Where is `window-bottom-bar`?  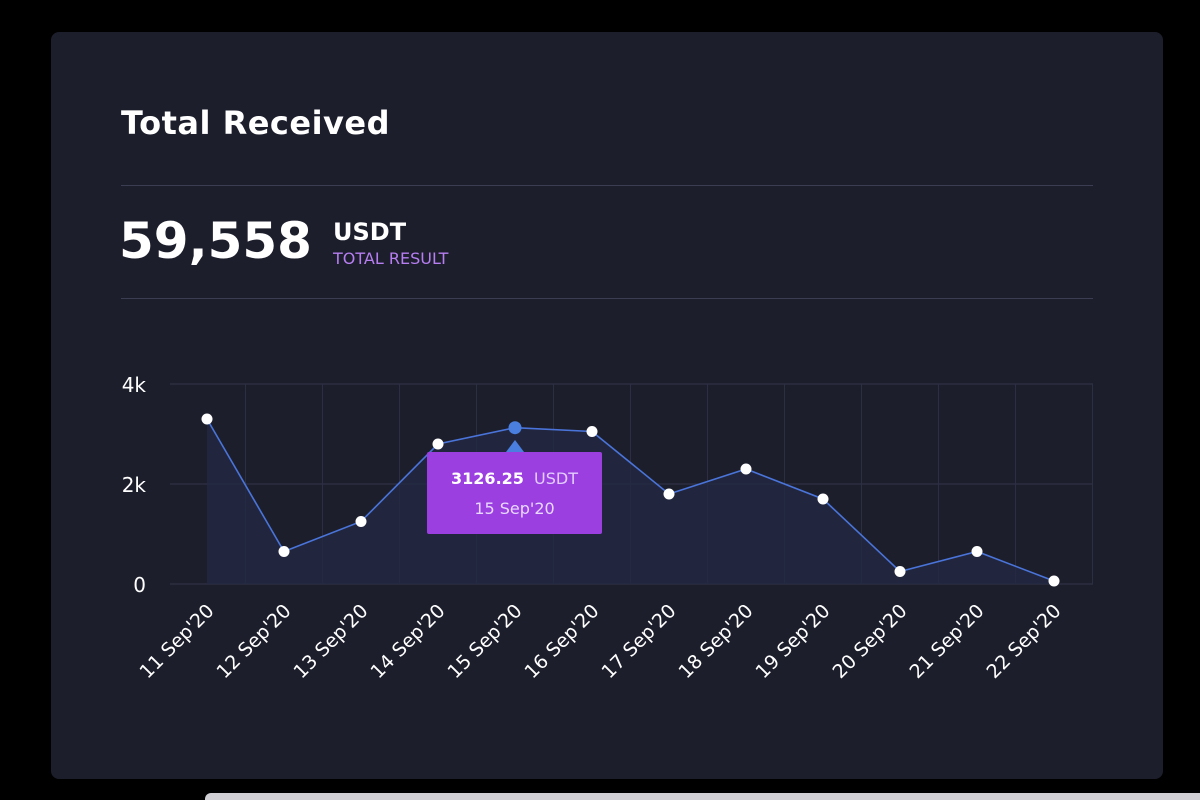 window-bottom-bar is located at coordinates (702, 796).